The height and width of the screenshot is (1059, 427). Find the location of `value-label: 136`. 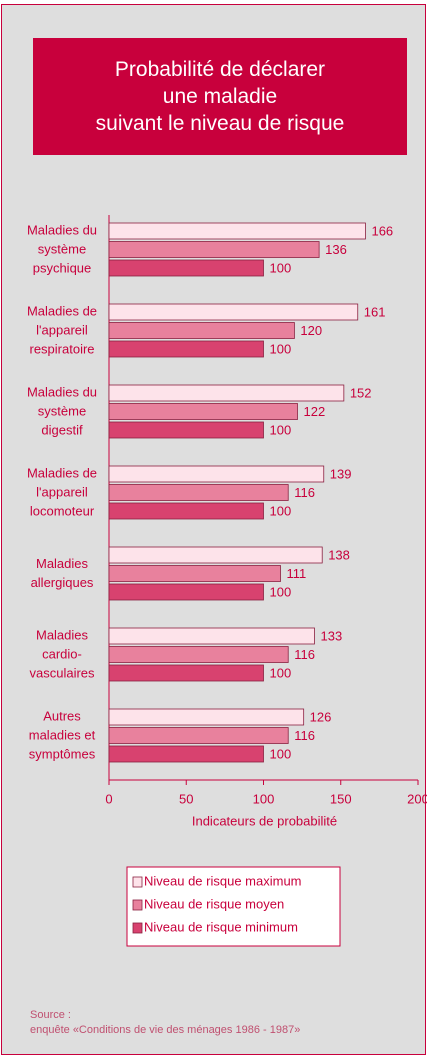

value-label: 136 is located at coordinates (336, 249).